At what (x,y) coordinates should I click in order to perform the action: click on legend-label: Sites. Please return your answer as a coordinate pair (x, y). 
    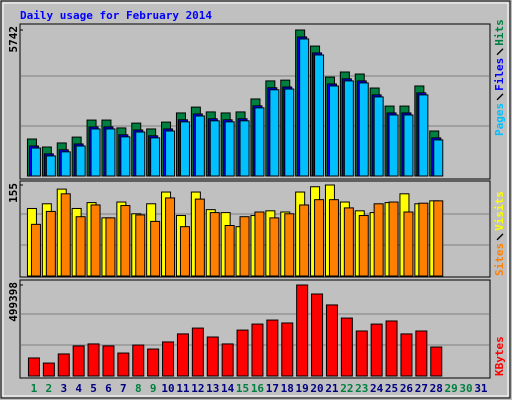
    Looking at the image, I should click on (499, 259).